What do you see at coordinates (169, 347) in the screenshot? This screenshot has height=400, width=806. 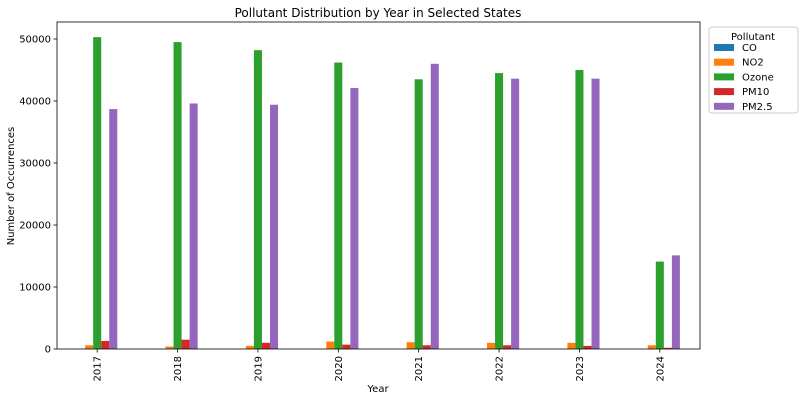 I see `bar-no2-2018` at bounding box center [169, 347].